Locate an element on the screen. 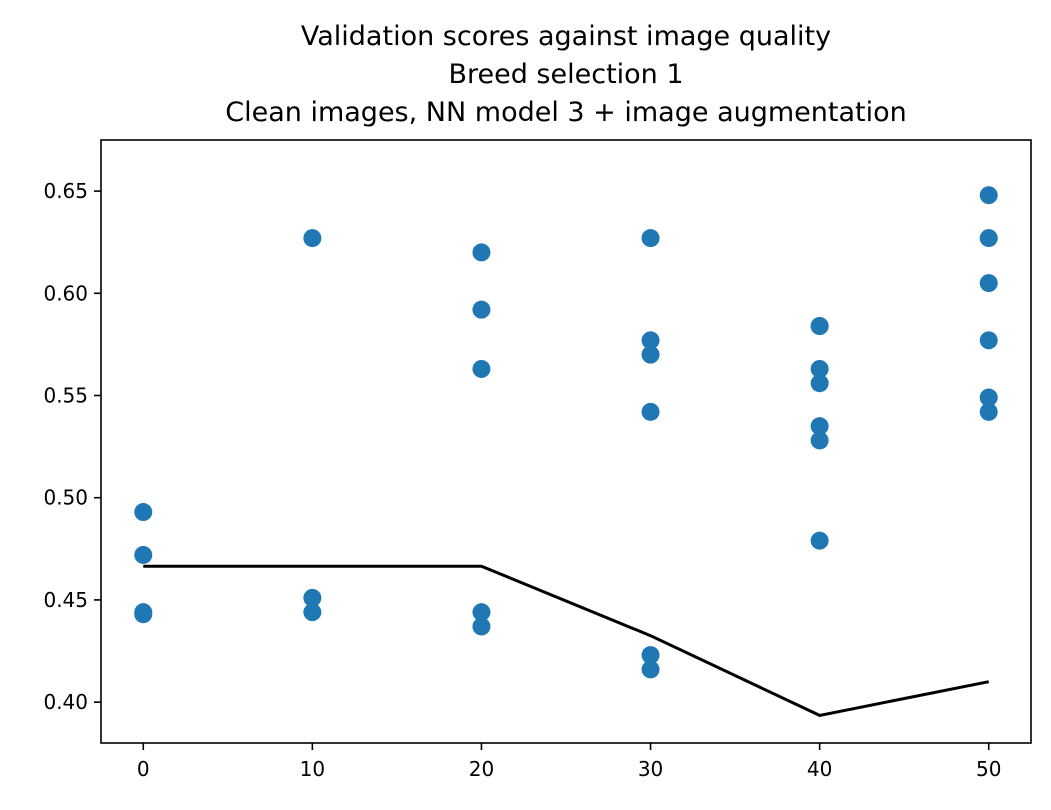 The height and width of the screenshot is (810, 1051). x-tick-label: 50 is located at coordinates (988, 769).